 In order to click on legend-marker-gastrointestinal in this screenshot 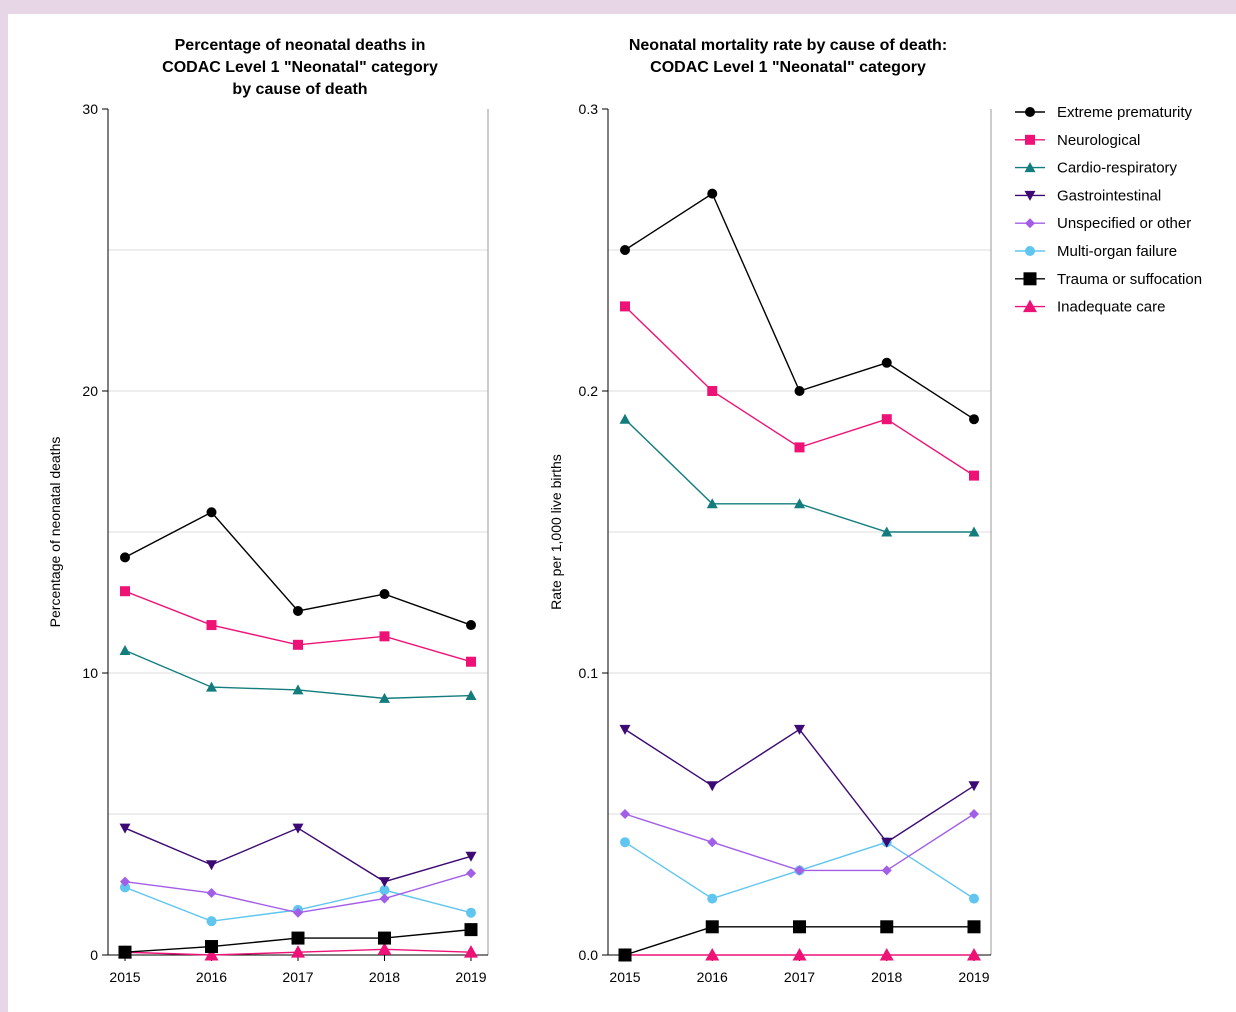, I will do `click(1030, 195)`.